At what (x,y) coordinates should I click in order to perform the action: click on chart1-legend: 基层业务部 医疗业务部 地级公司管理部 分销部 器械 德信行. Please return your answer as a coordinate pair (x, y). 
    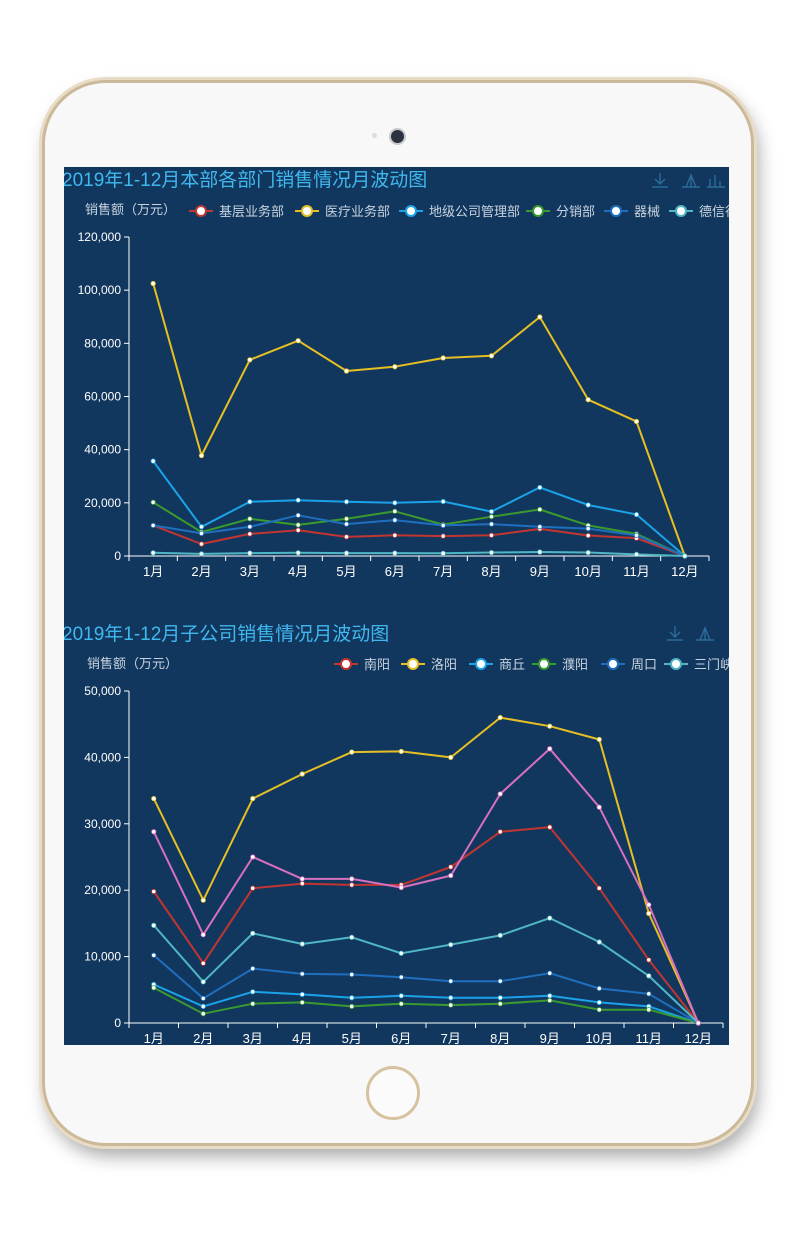
    Looking at the image, I should click on (459, 211).